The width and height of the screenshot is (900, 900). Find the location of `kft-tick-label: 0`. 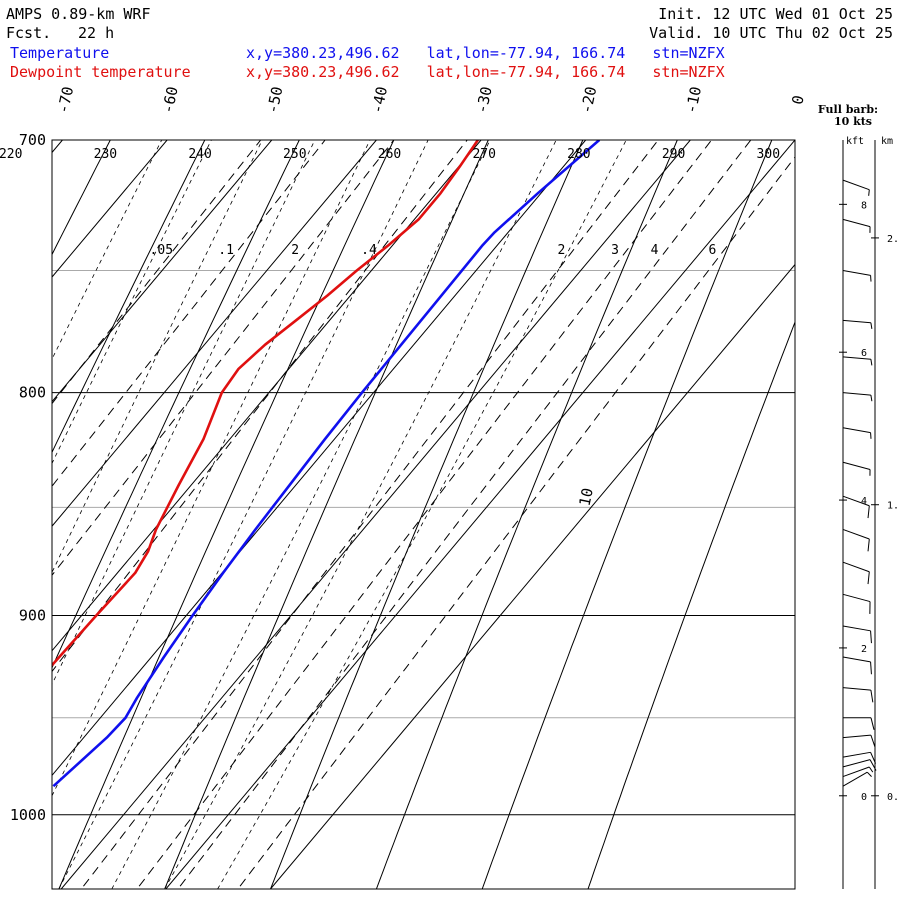

kft-tick-label: 0 is located at coordinates (864, 797).